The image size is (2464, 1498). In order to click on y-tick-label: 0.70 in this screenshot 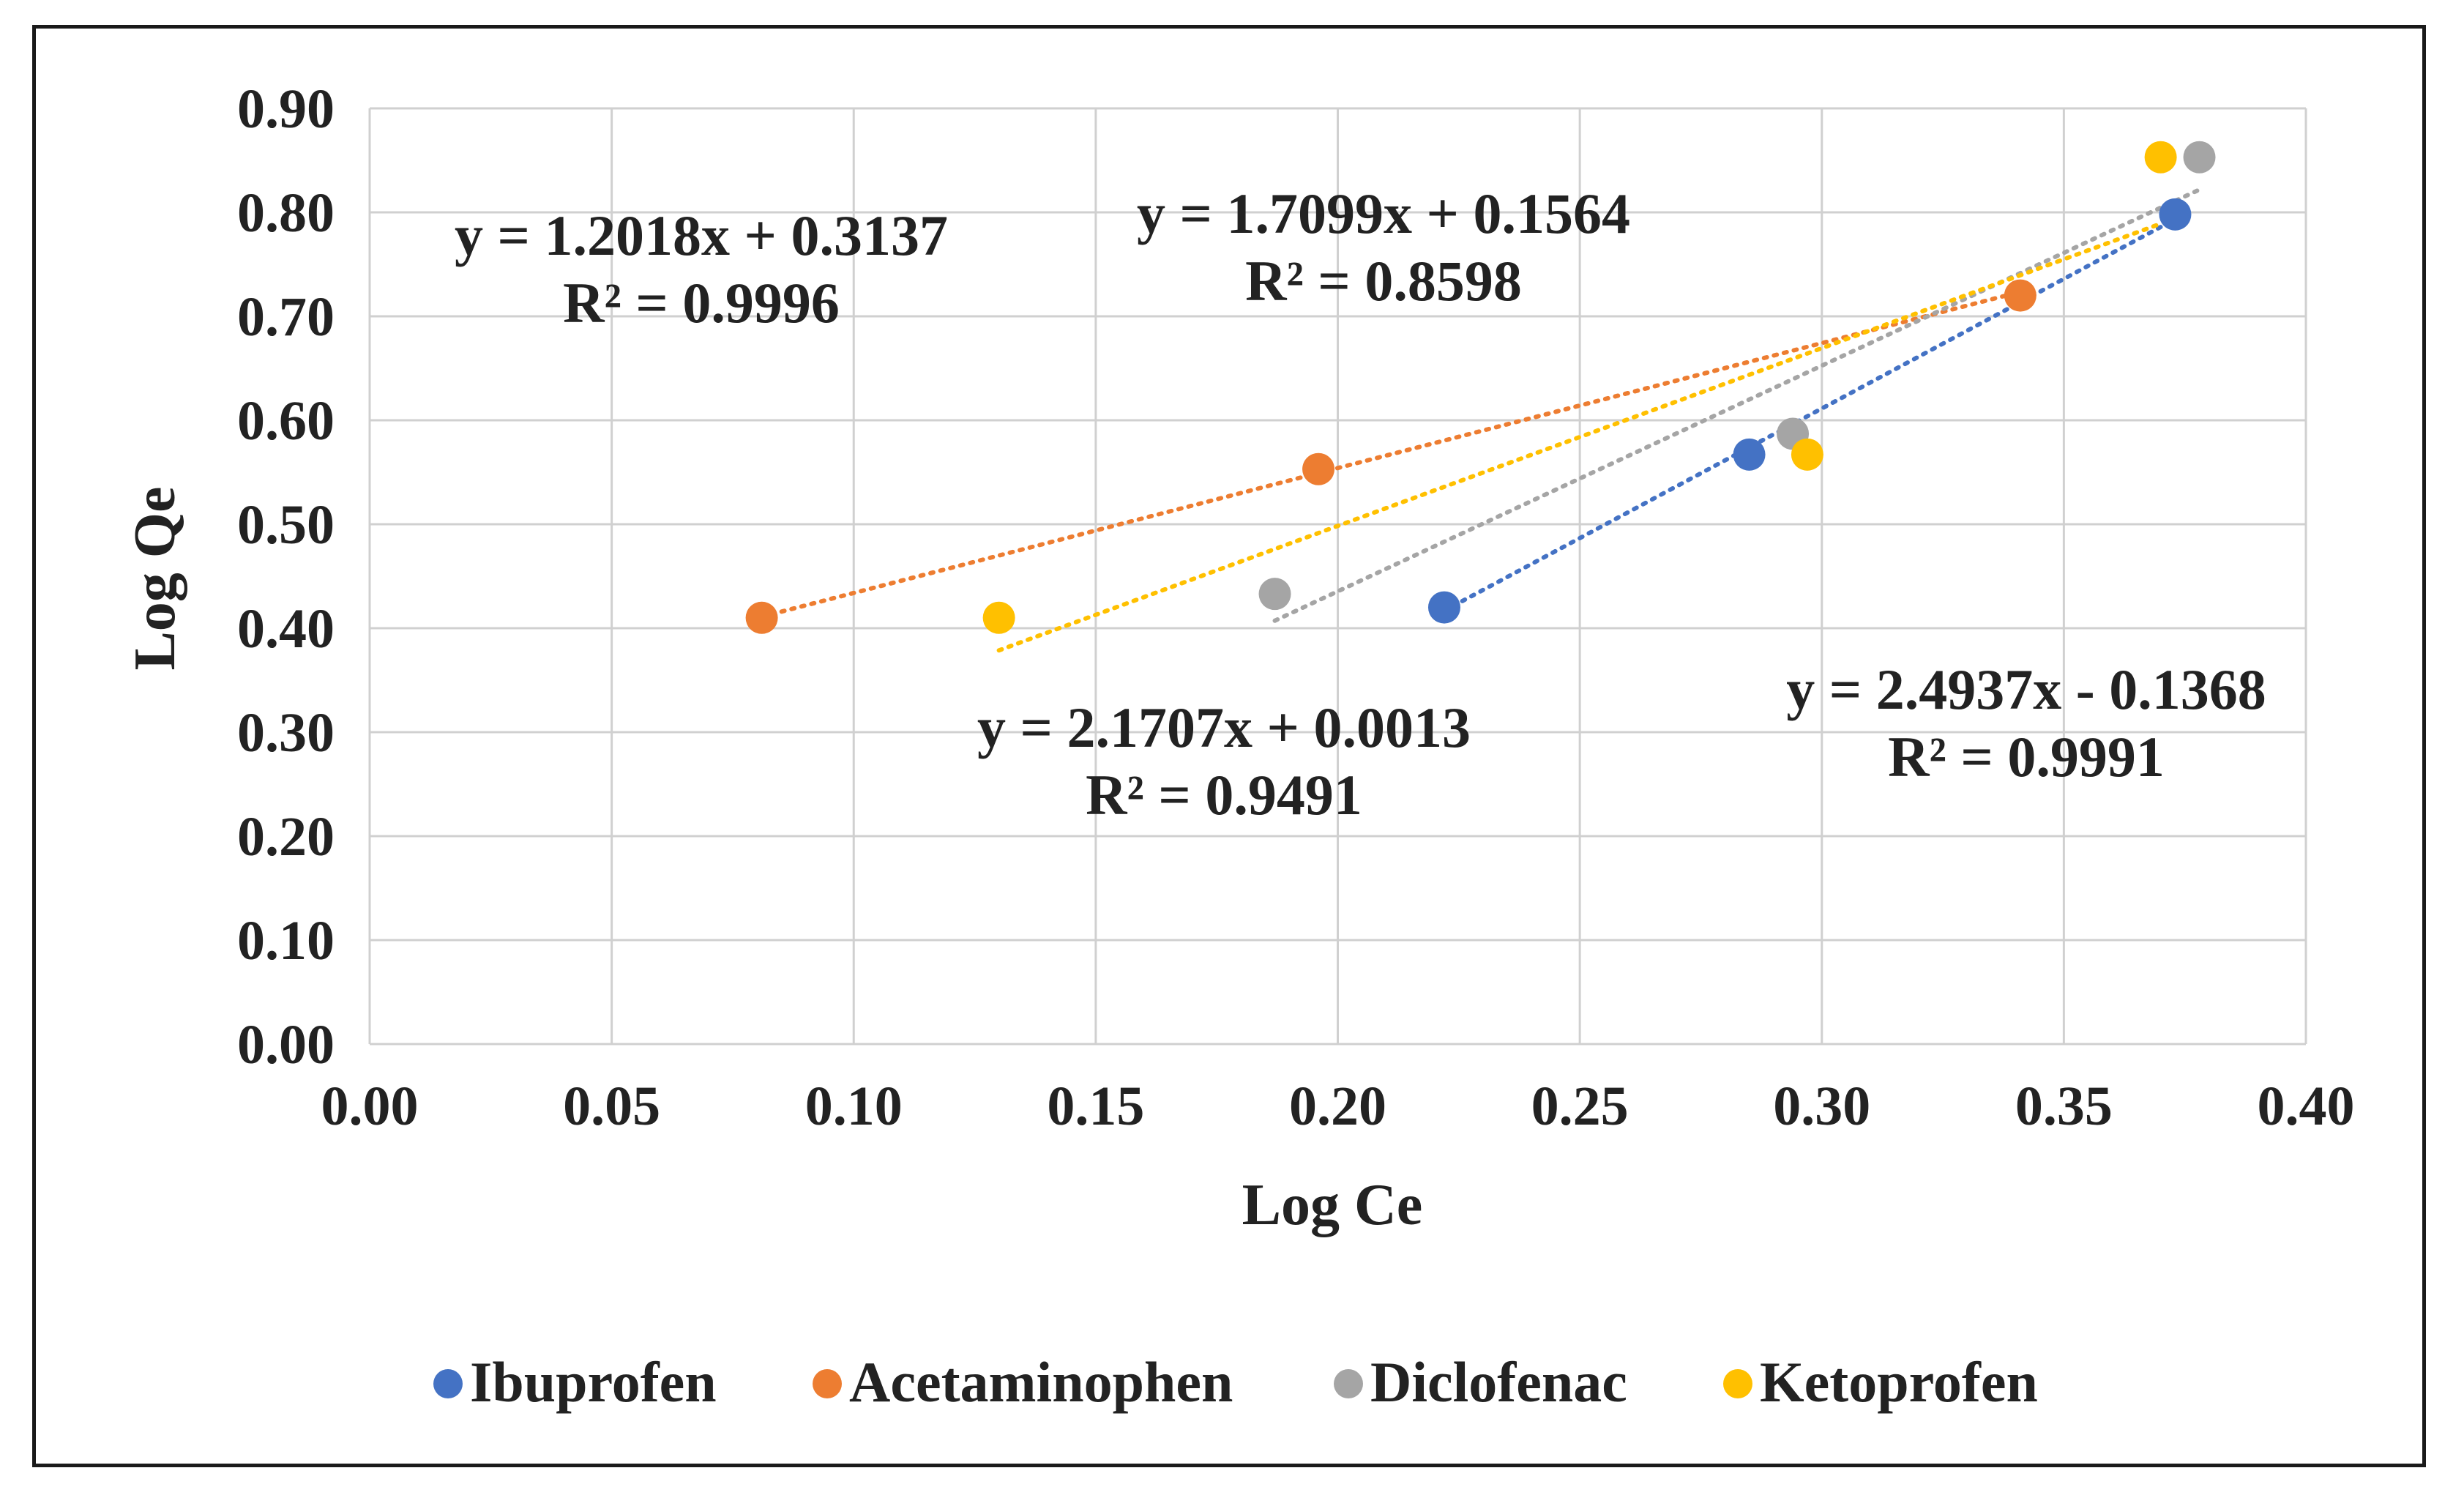, I will do `click(286, 317)`.